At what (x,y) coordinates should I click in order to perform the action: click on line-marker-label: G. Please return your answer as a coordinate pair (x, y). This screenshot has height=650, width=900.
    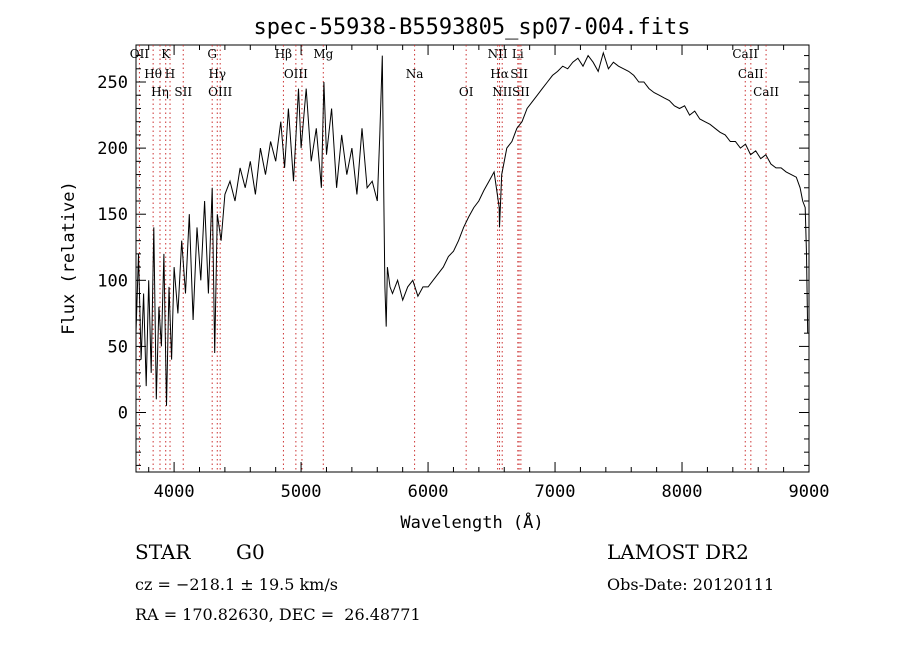
    Looking at the image, I should click on (212, 54).